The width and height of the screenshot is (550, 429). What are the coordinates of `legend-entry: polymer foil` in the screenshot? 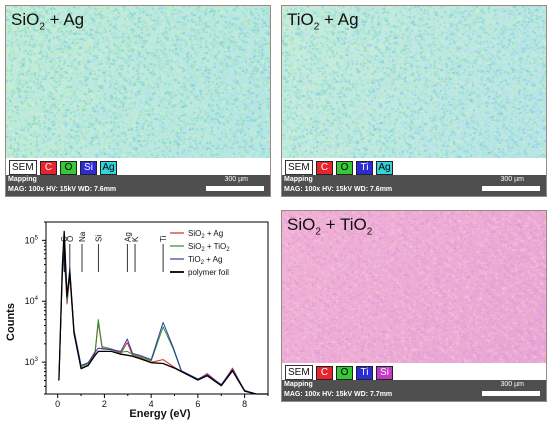 It's located at (208, 272).